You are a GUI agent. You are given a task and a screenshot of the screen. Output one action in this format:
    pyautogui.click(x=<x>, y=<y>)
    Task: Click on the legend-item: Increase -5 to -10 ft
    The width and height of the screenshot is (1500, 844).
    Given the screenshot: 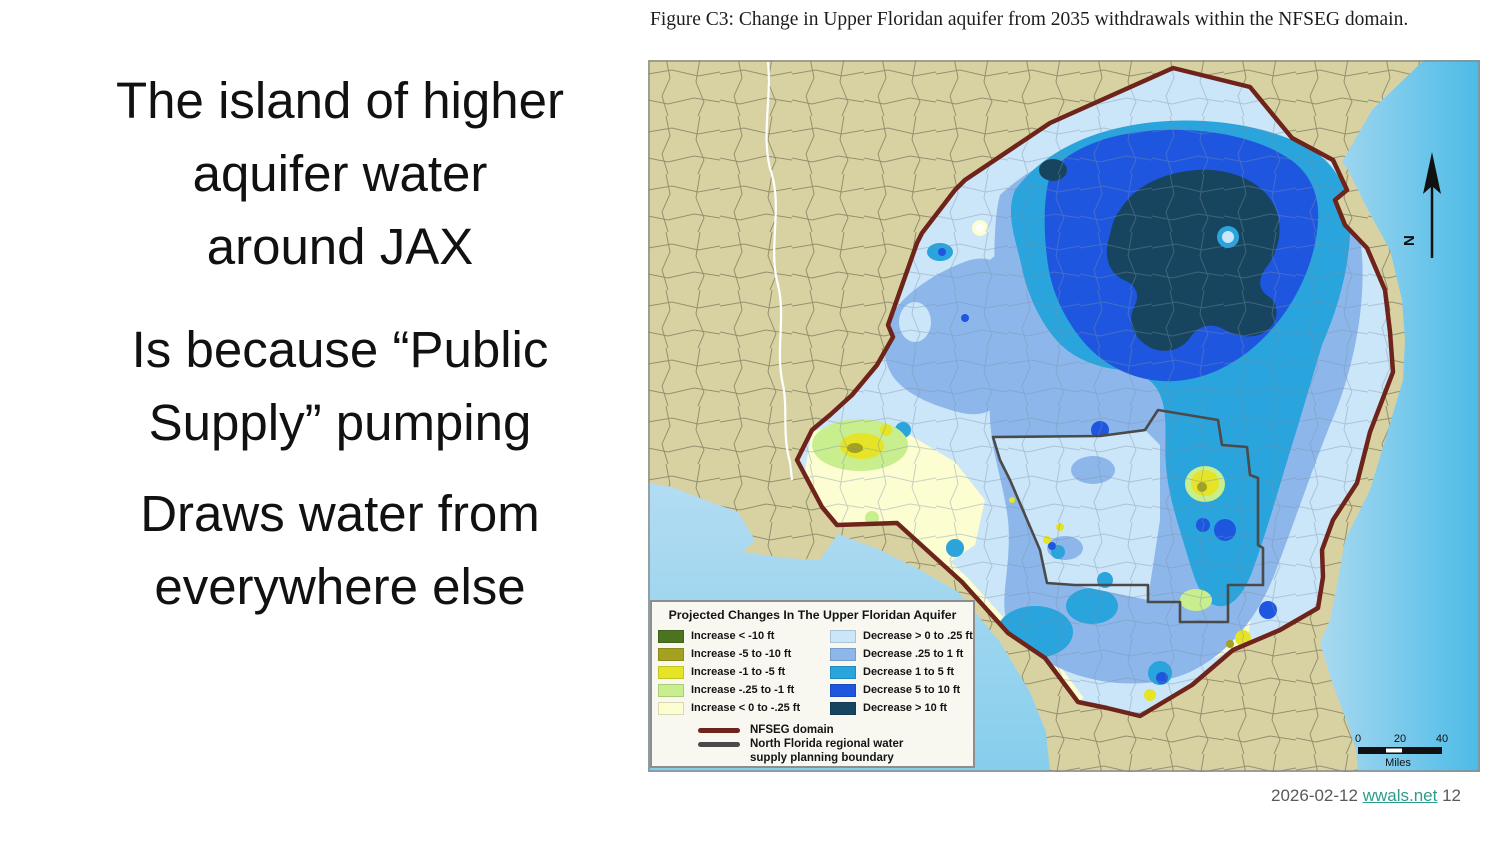 What is the action you would take?
    pyautogui.click(x=744, y=654)
    